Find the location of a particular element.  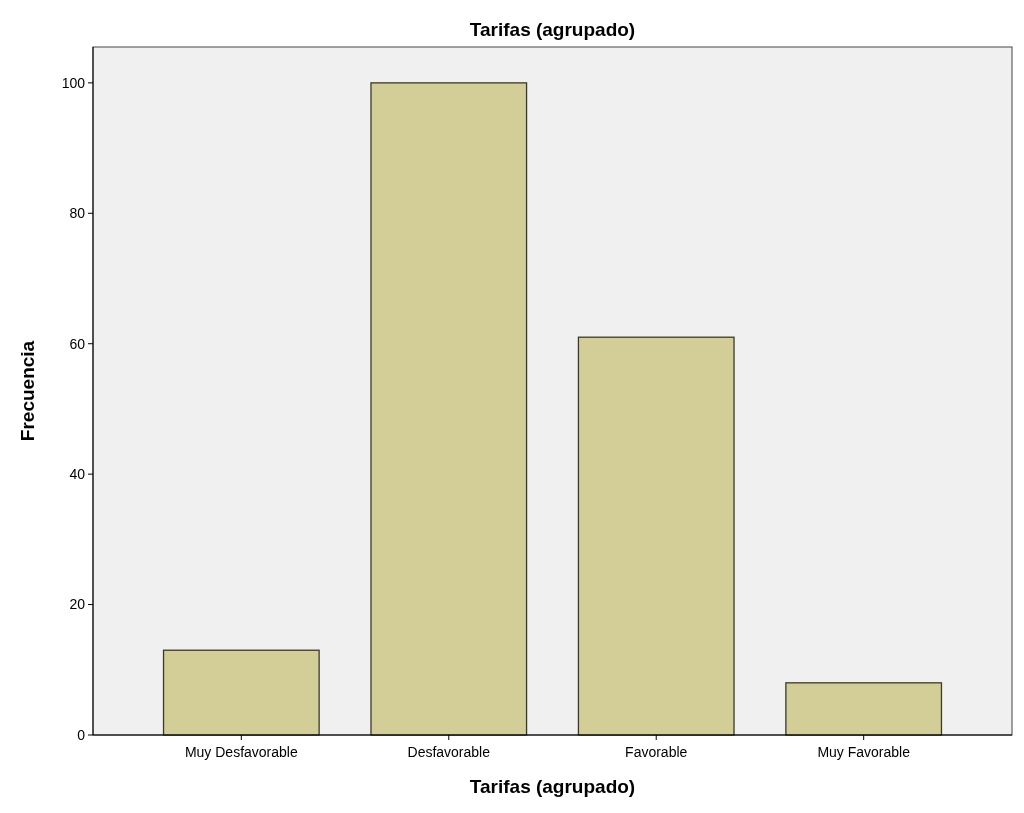

y-tick-label: 40 is located at coordinates (77, 474).